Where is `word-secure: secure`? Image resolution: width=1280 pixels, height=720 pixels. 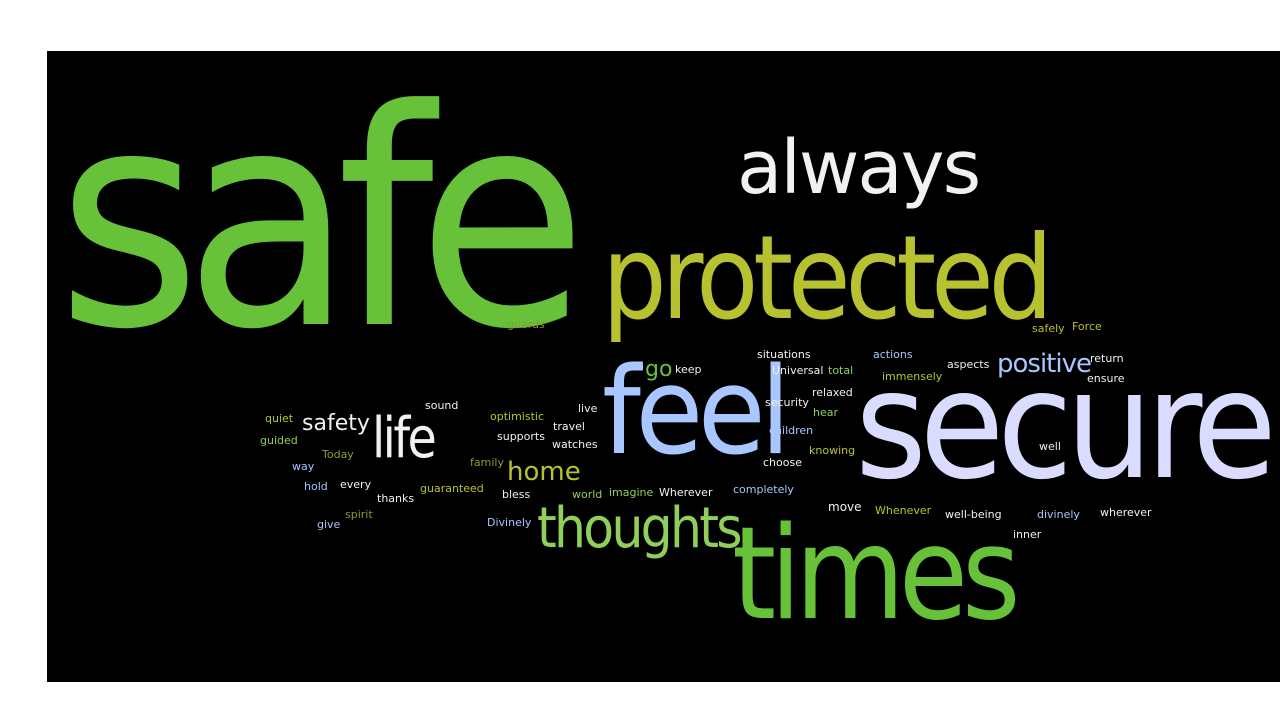 word-secure: secure is located at coordinates (1066, 426).